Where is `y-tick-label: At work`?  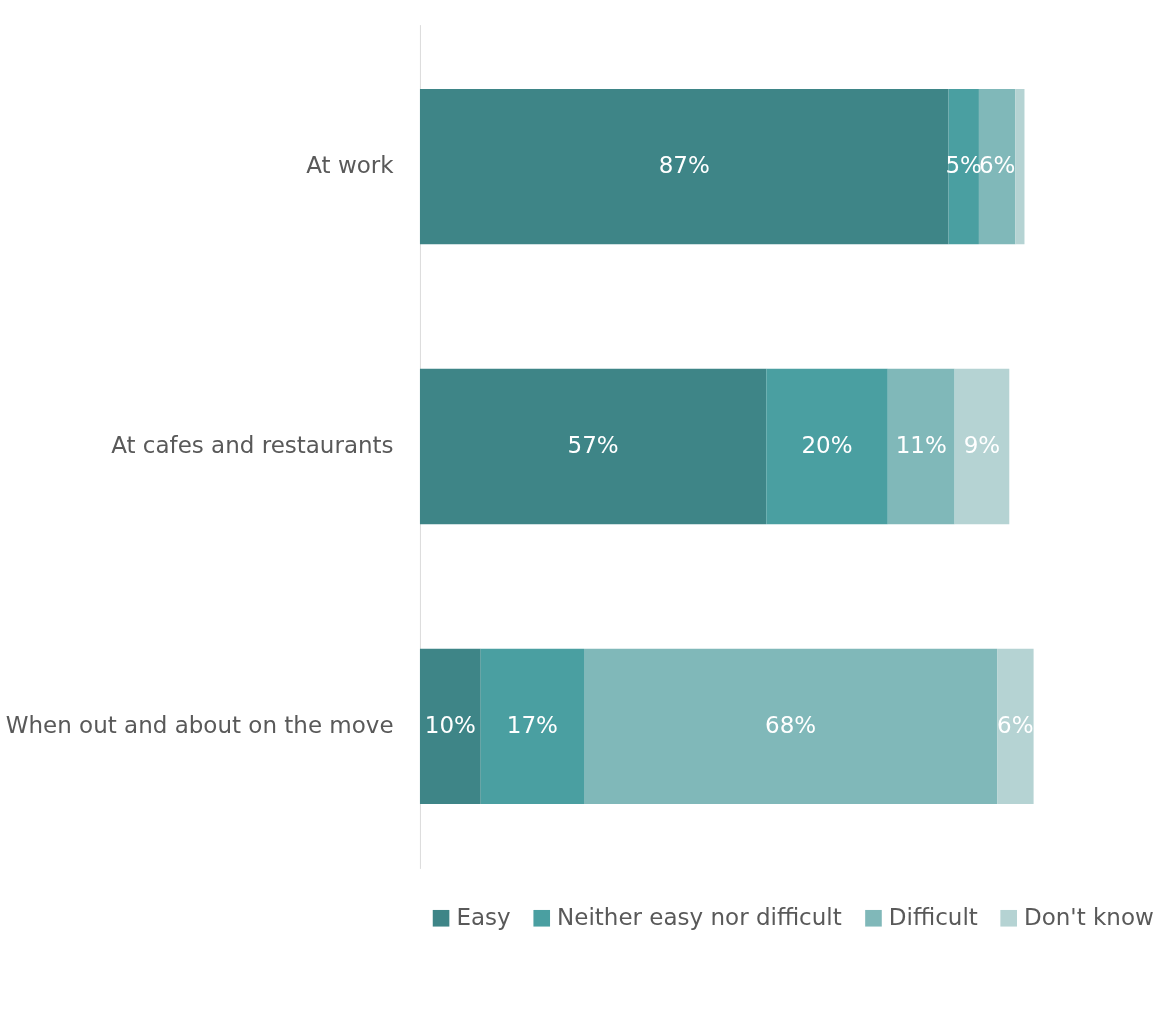 y-tick-label: At work is located at coordinates (350, 165).